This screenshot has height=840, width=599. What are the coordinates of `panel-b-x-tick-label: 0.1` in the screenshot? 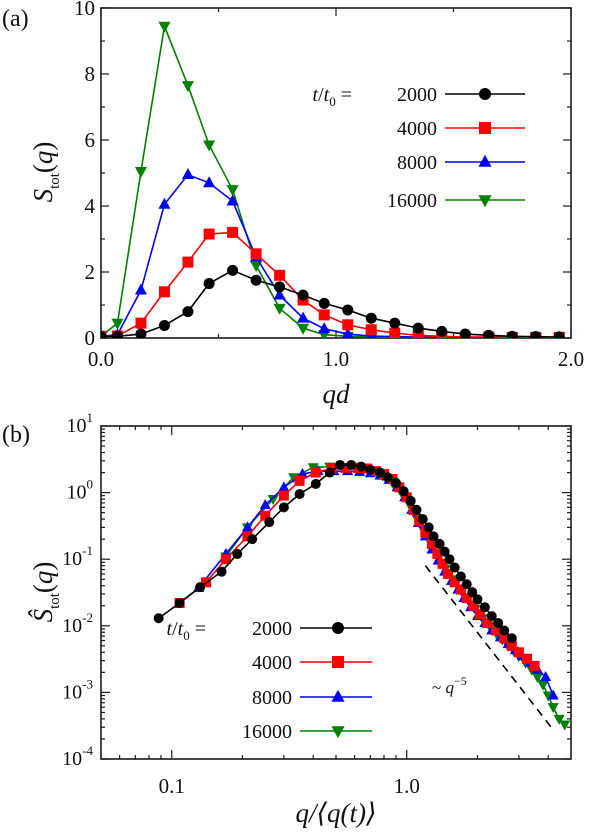 It's located at (172, 786).